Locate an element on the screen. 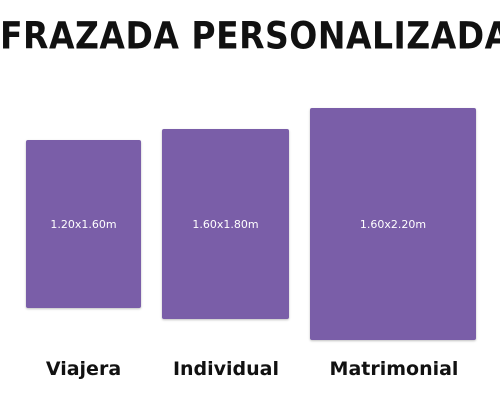 Image resolution: width=500 pixels, height=404 pixels. size-label-matrimonial: 1.60x2.20m is located at coordinates (393, 224).